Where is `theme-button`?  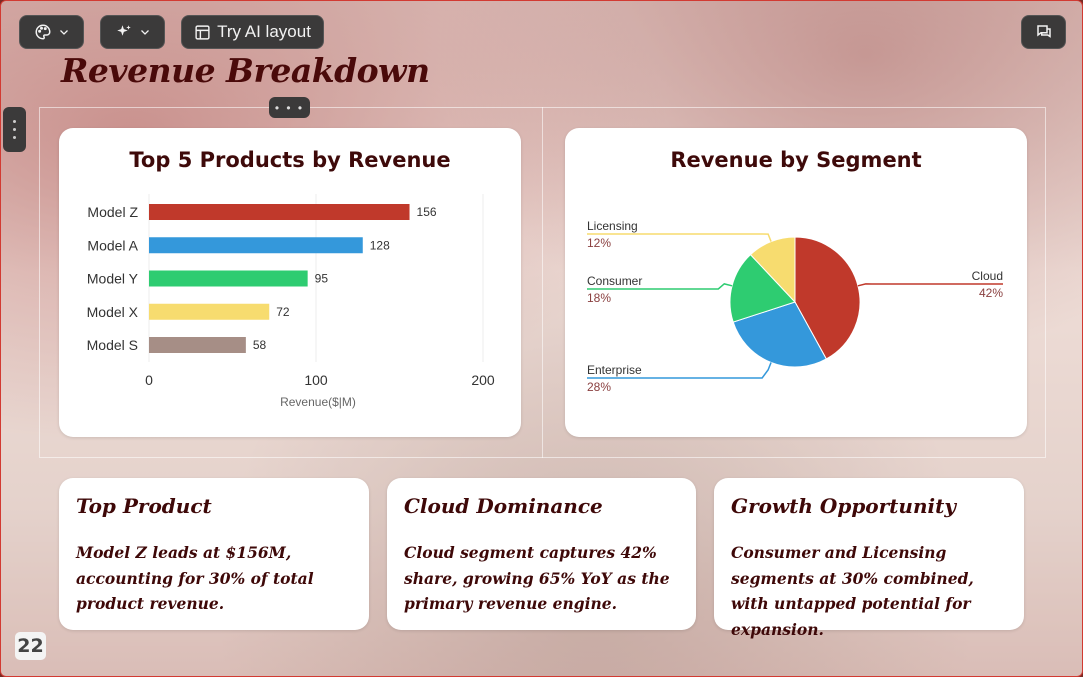
theme-button is located at coordinates (51, 32).